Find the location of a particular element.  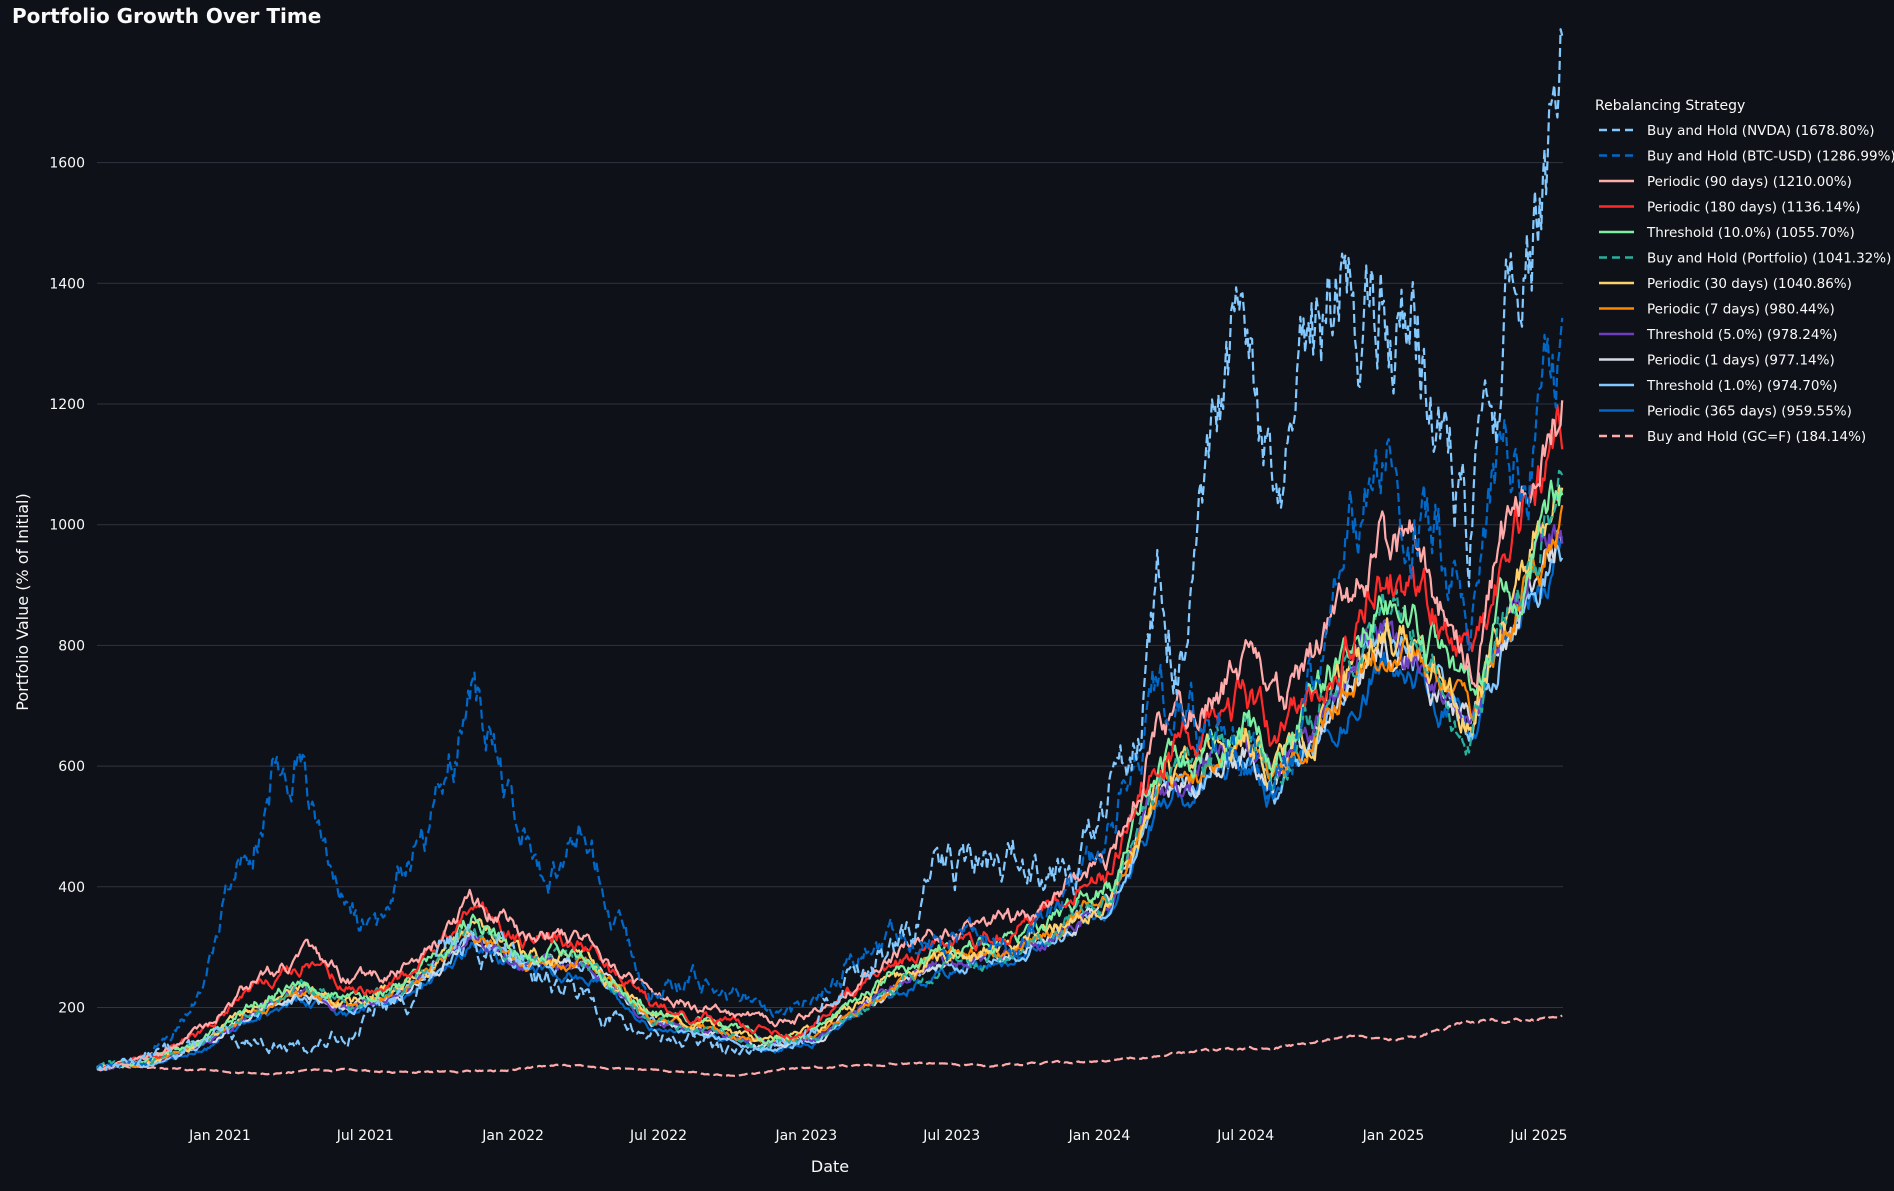

y-tick-label: 800 is located at coordinates (71, 646).